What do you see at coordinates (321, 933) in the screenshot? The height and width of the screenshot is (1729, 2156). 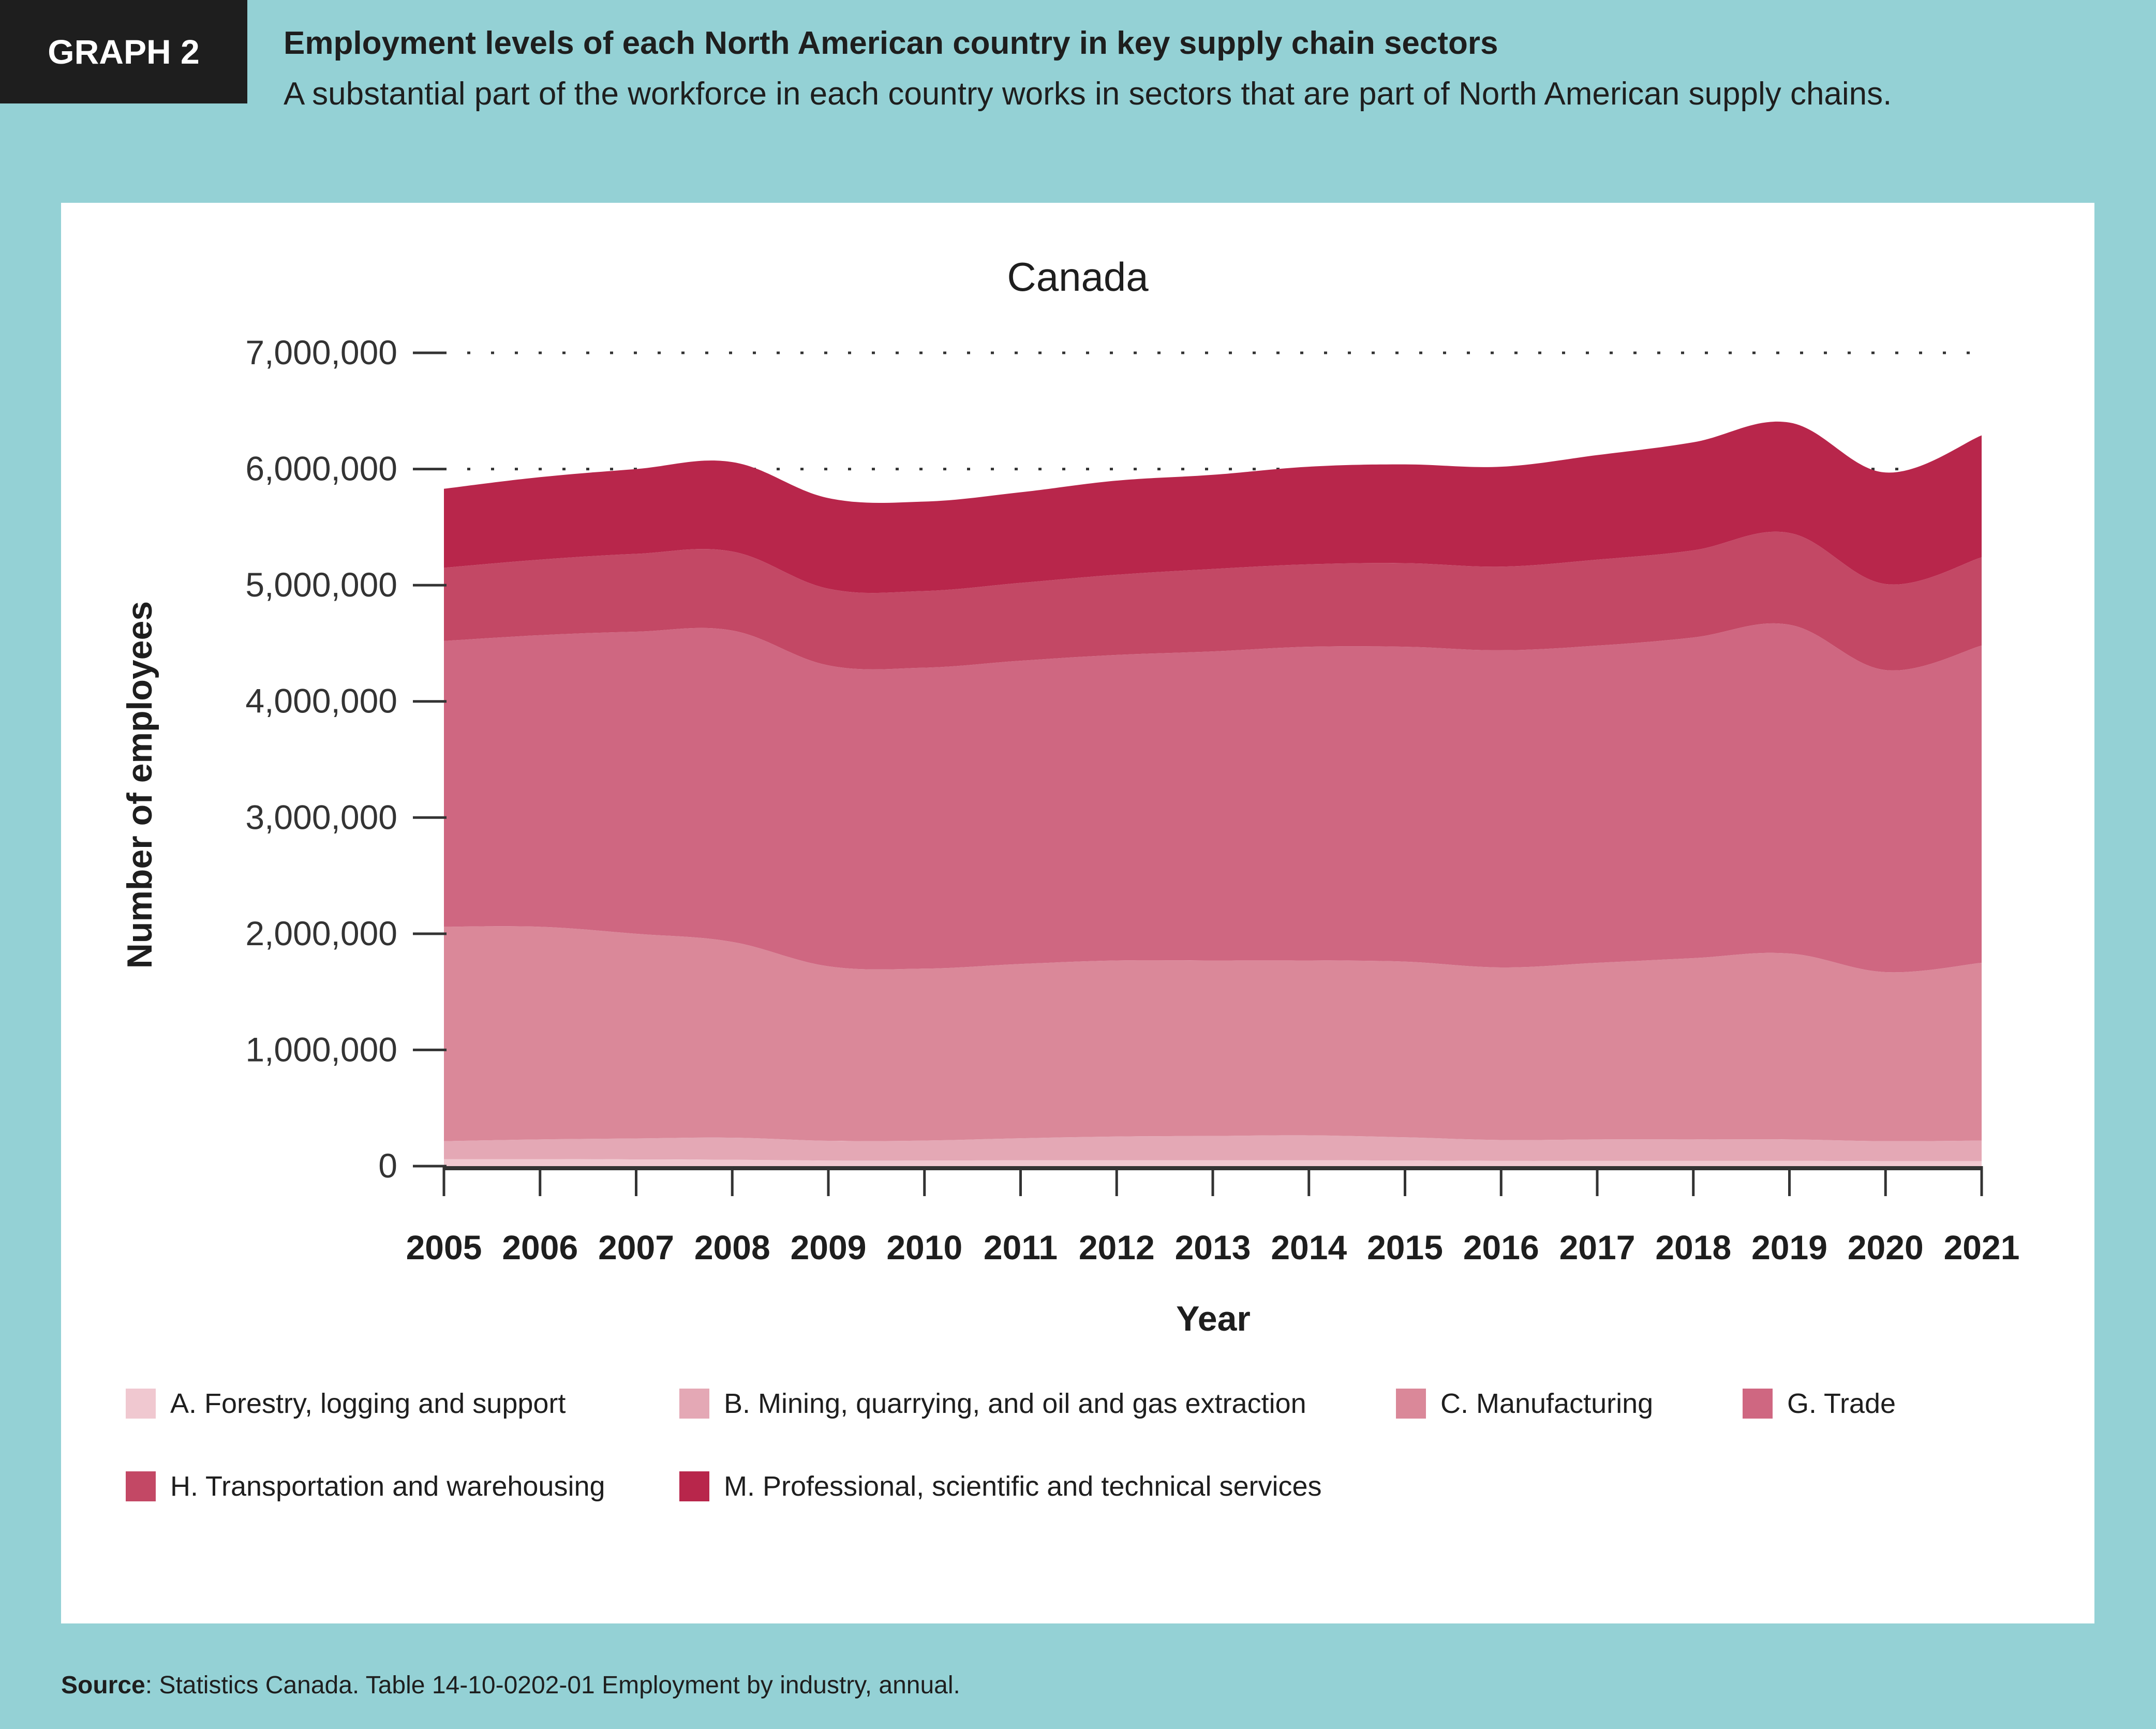 I see `y-tick-label: 2,000,000` at bounding box center [321, 933].